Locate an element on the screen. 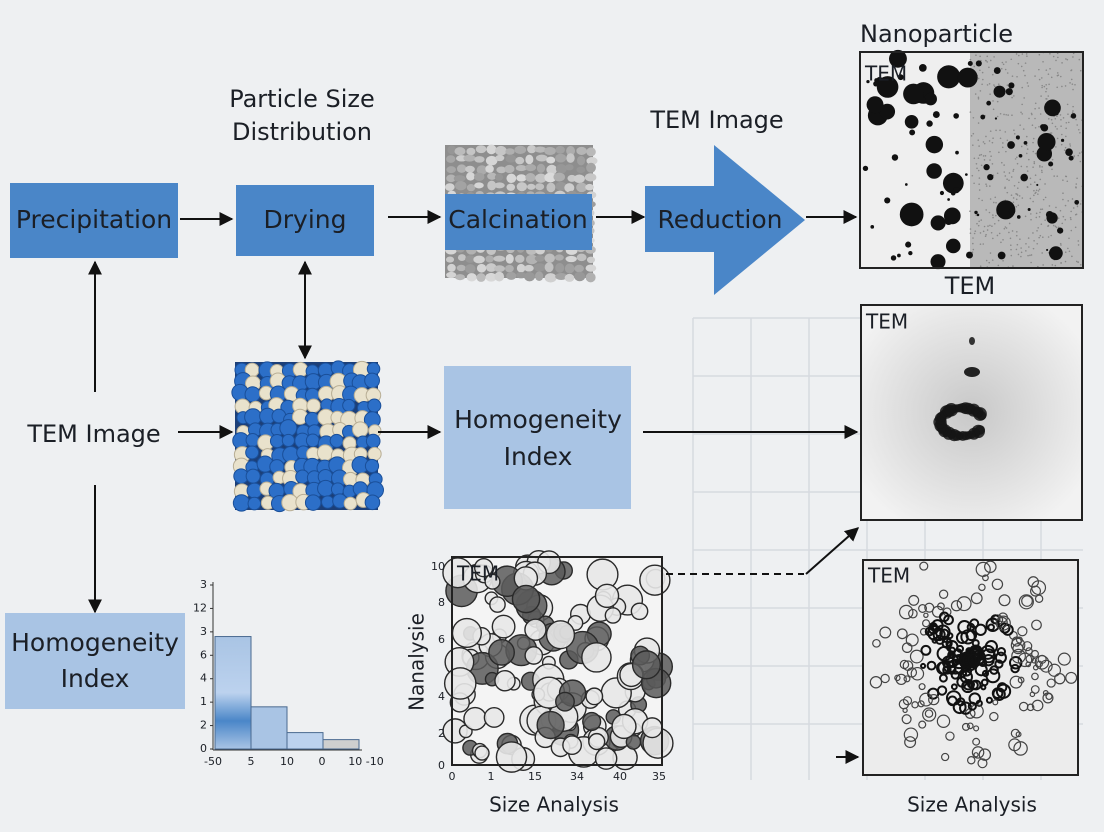  x-tick-label: 40 is located at coordinates (620, 776).